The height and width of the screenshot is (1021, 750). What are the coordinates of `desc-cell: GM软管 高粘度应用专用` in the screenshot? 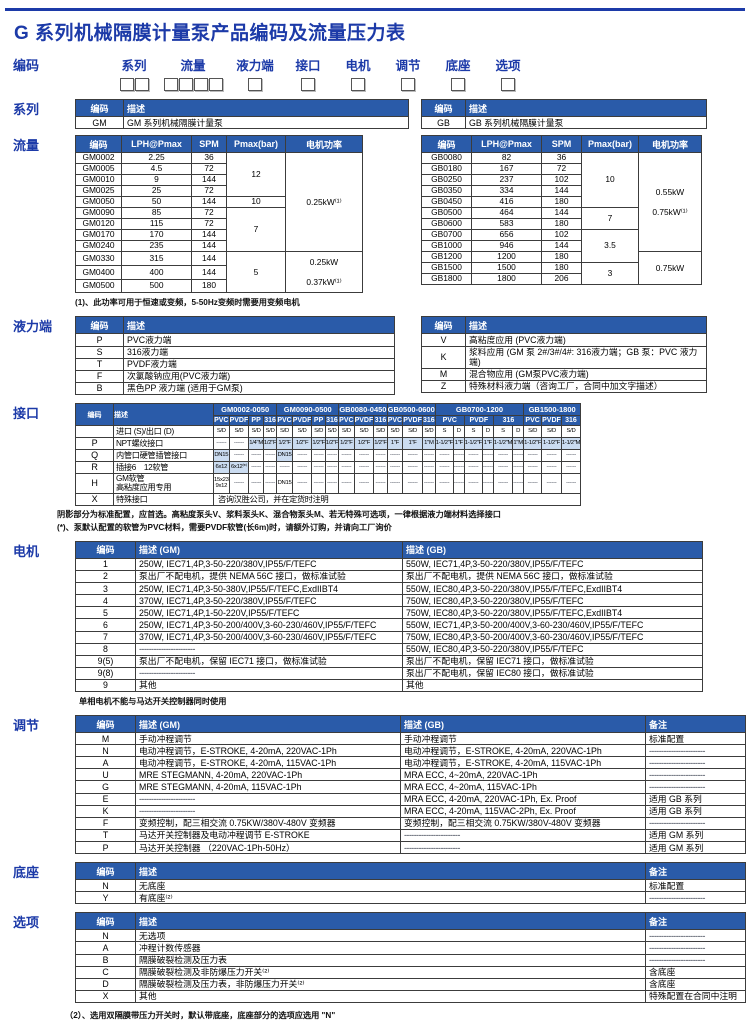 It's located at (163, 483).